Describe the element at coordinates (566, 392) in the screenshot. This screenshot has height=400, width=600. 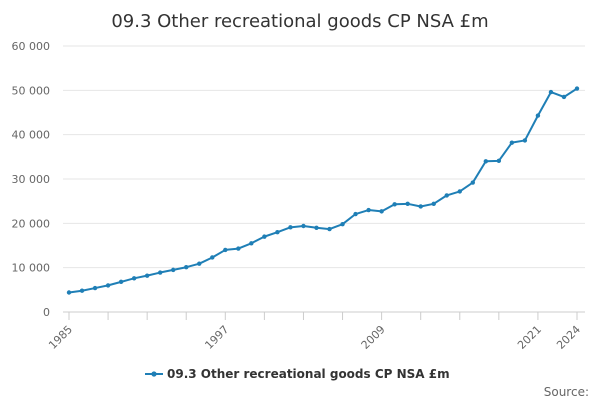
I see `source-label: Source:` at that location.